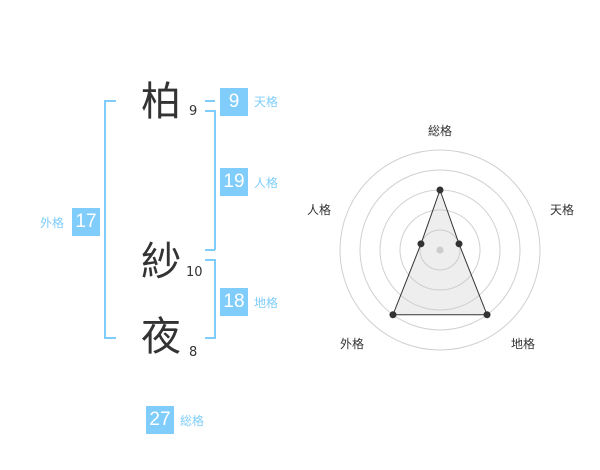 Image resolution: width=600 pixels, height=470 pixels. I want to click on name-char-3: 夜, so click(161, 337).